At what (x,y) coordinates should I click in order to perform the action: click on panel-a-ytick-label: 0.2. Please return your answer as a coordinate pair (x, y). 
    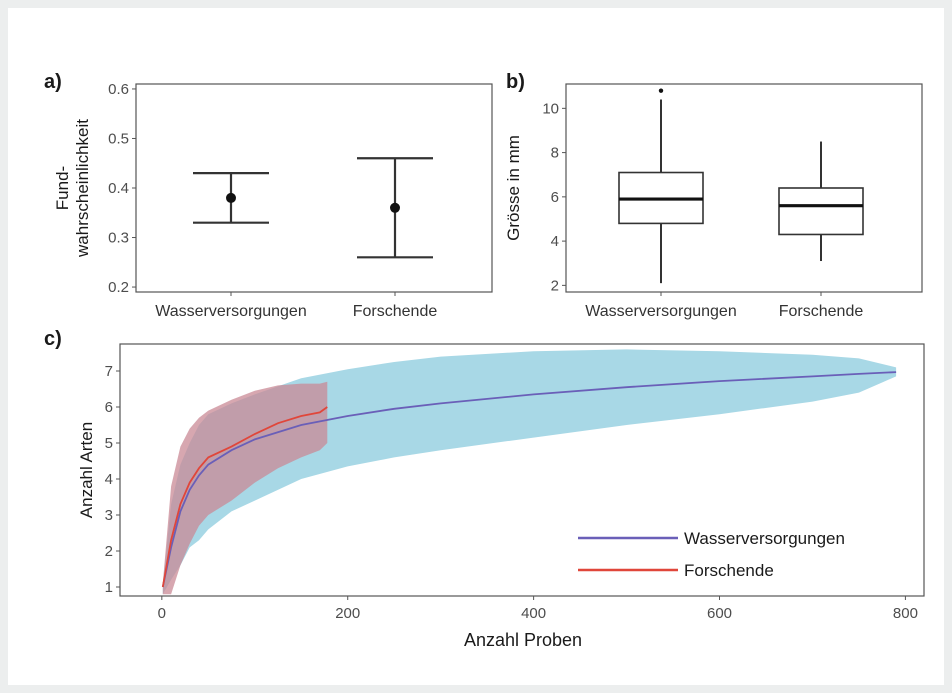
    Looking at the image, I should click on (118, 287).